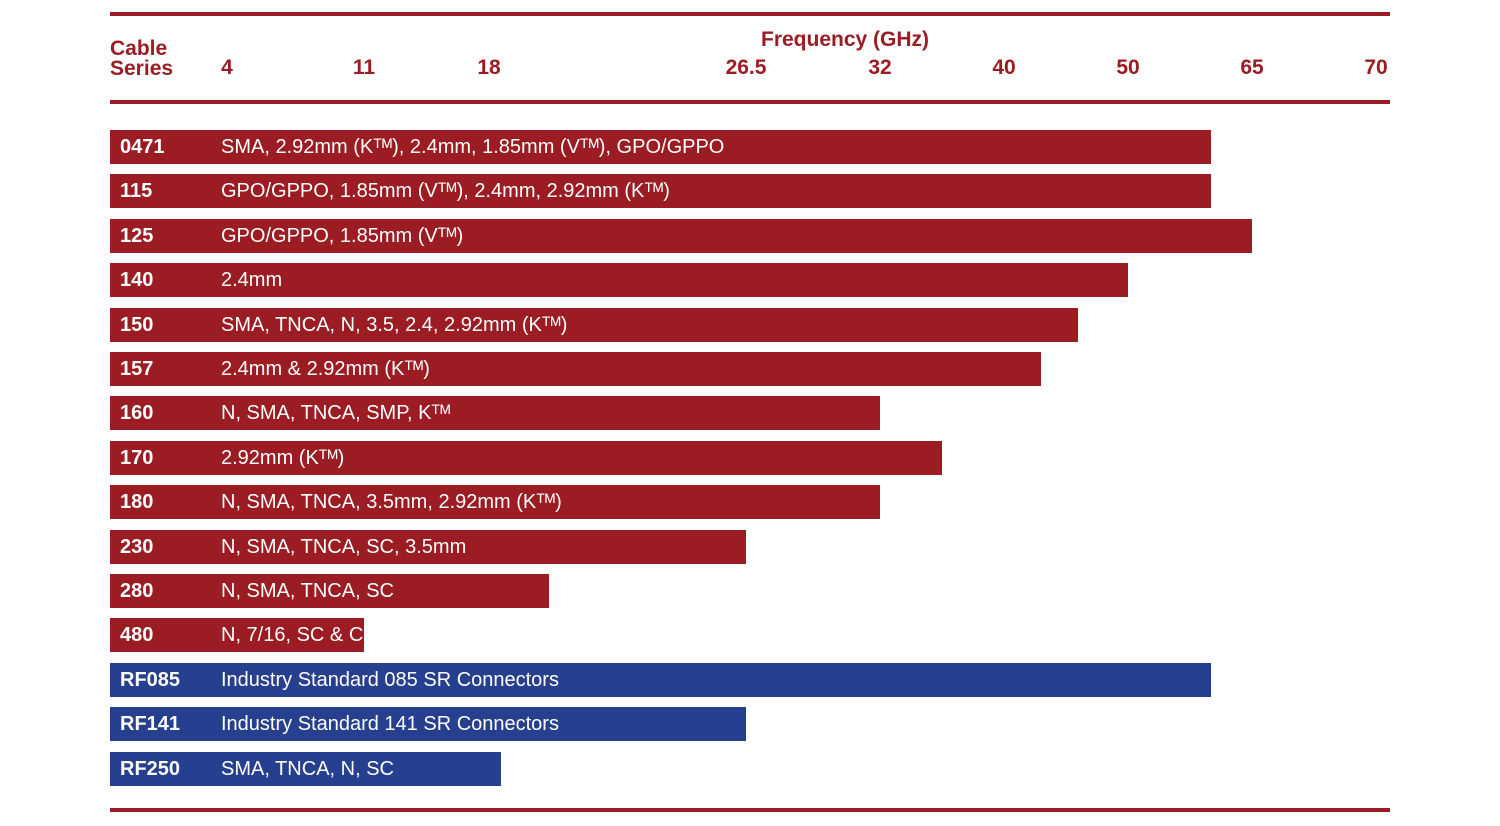  I want to click on bar: 180 N, SMA, TNCA, 3.5mm, 2.92mm (Kᵀᴹ), so click(495, 502).